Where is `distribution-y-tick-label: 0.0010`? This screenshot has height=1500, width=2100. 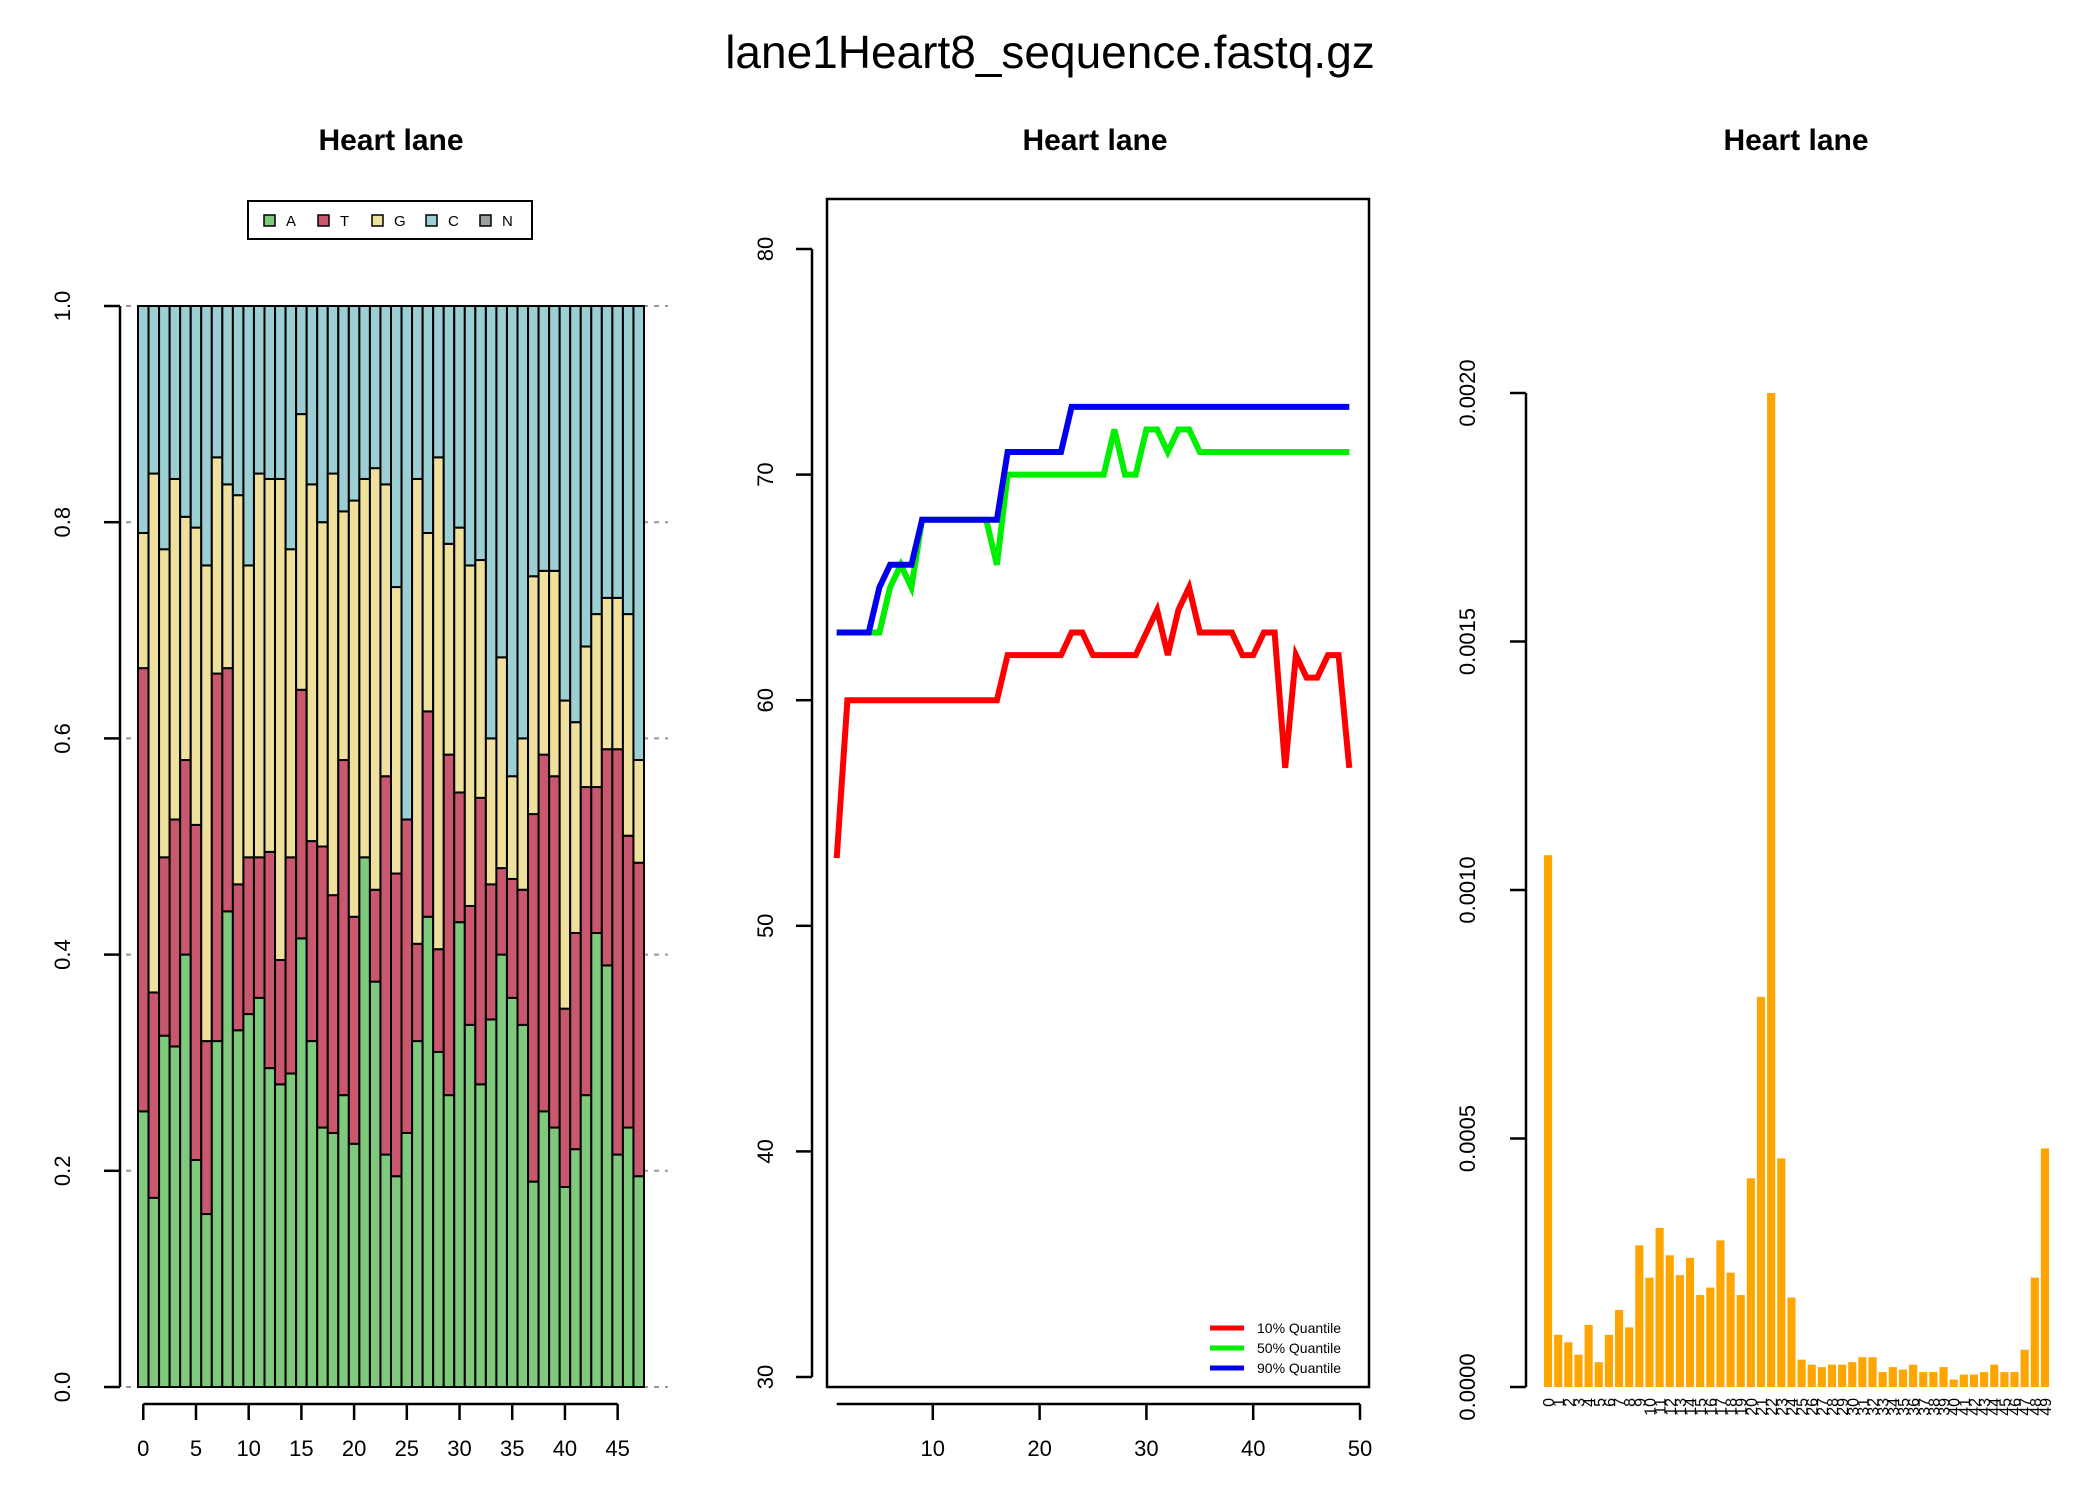 distribution-y-tick-label: 0.0010 is located at coordinates (1467, 889).